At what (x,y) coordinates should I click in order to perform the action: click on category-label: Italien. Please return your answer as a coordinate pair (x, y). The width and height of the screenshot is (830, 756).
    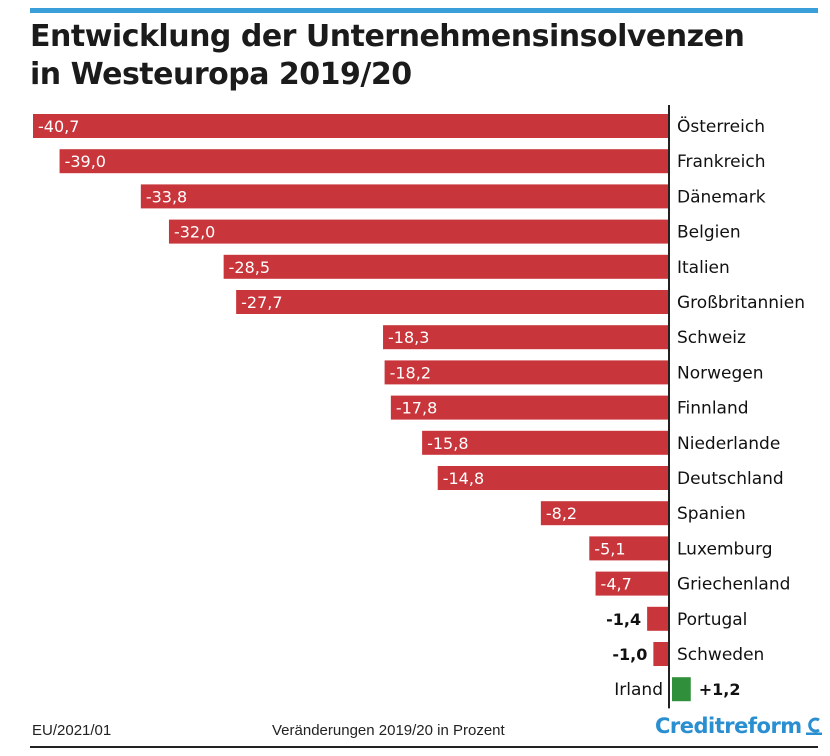
    Looking at the image, I should click on (703, 268).